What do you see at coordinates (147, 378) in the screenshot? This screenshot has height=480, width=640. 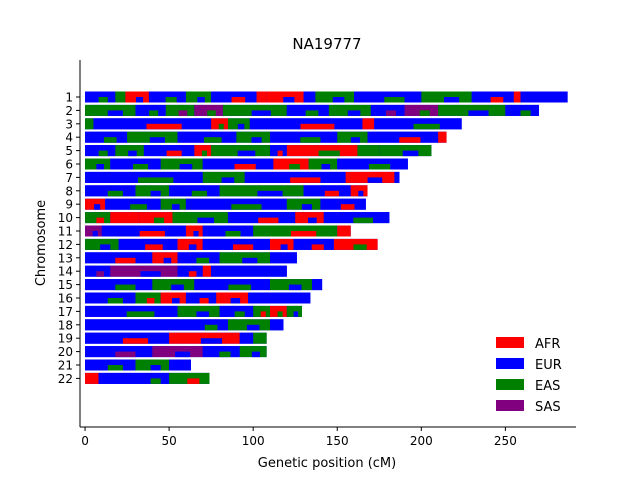 I see `chromosome-22-bar` at bounding box center [147, 378].